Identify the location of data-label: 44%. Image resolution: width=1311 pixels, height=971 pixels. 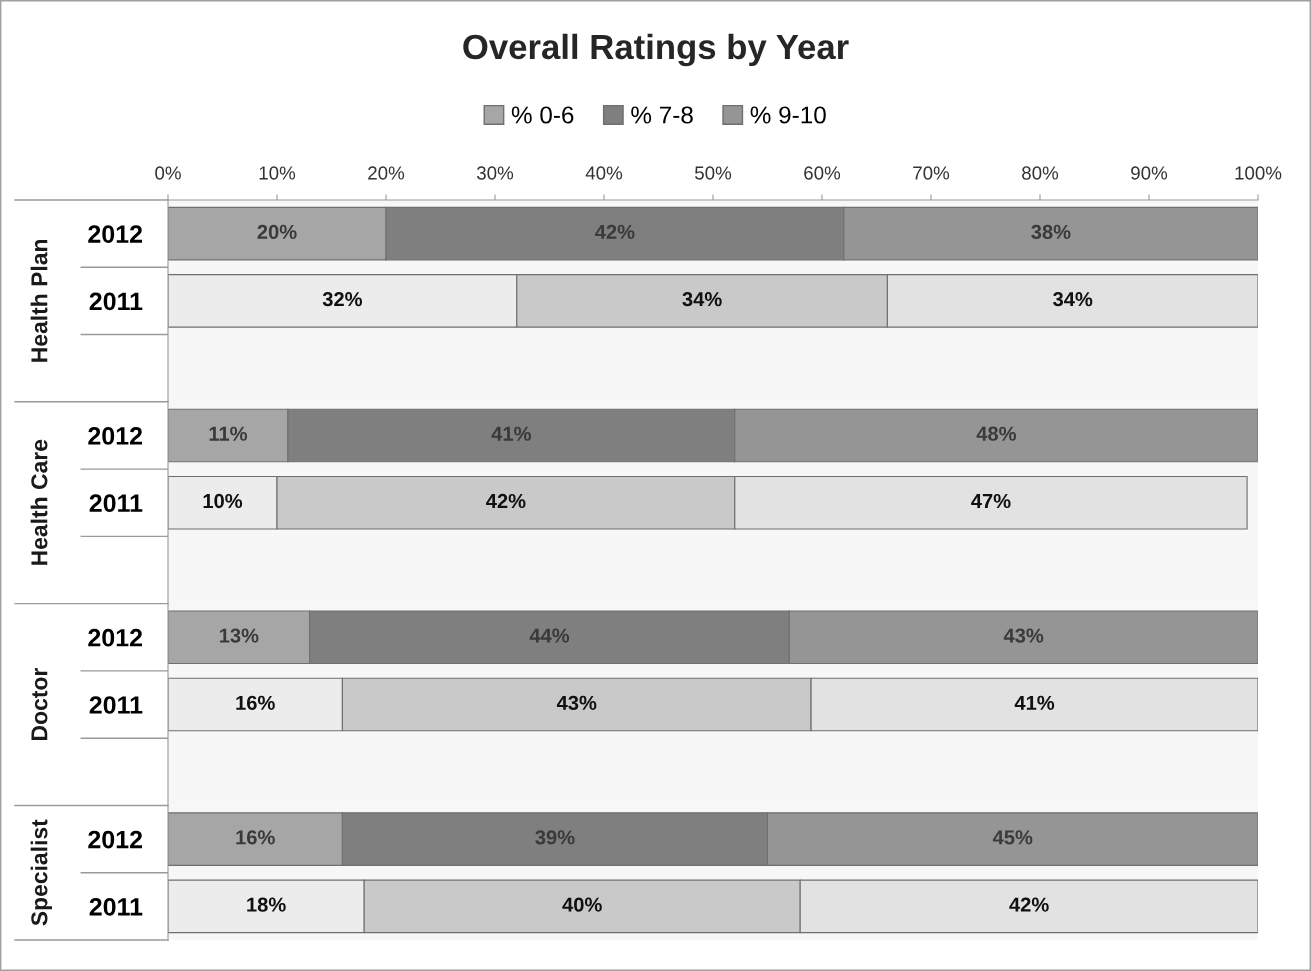
(549, 635).